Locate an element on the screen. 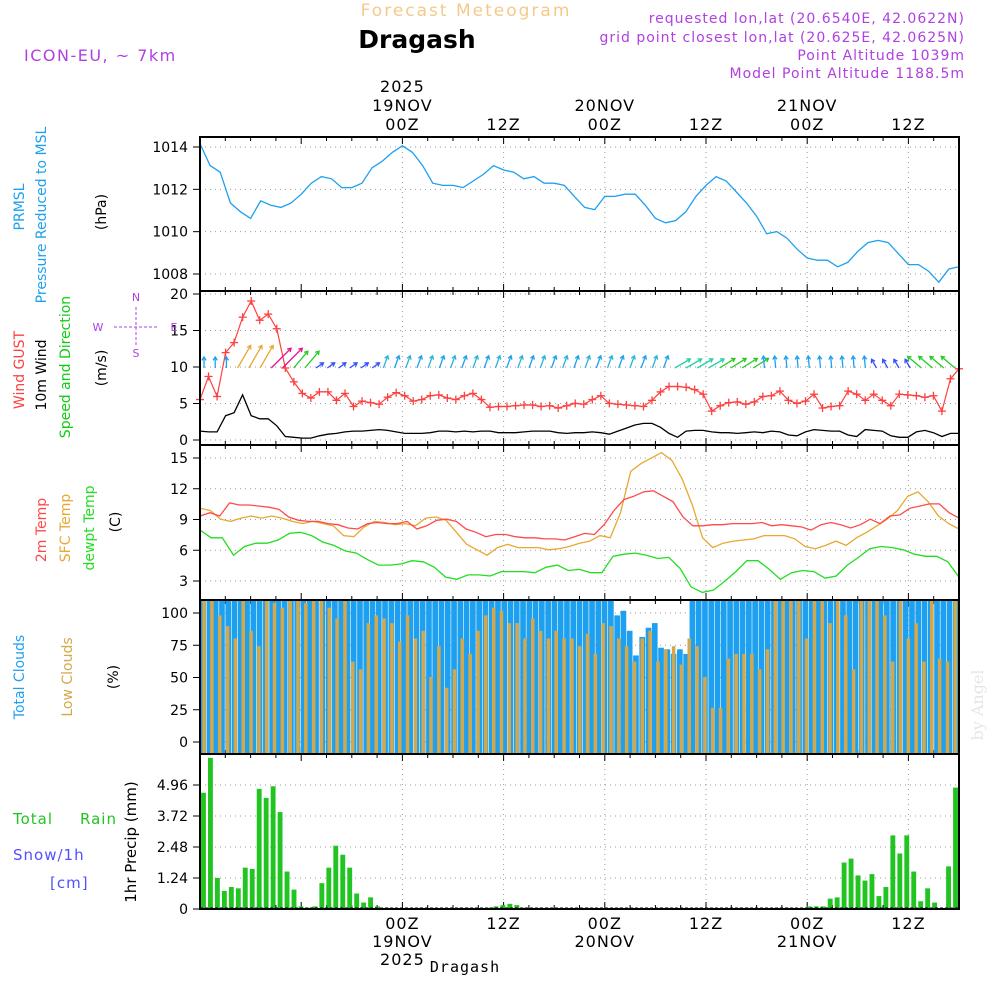 The height and width of the screenshot is (1000, 1000). y-tick-label: 3.72 is located at coordinates (172, 817).